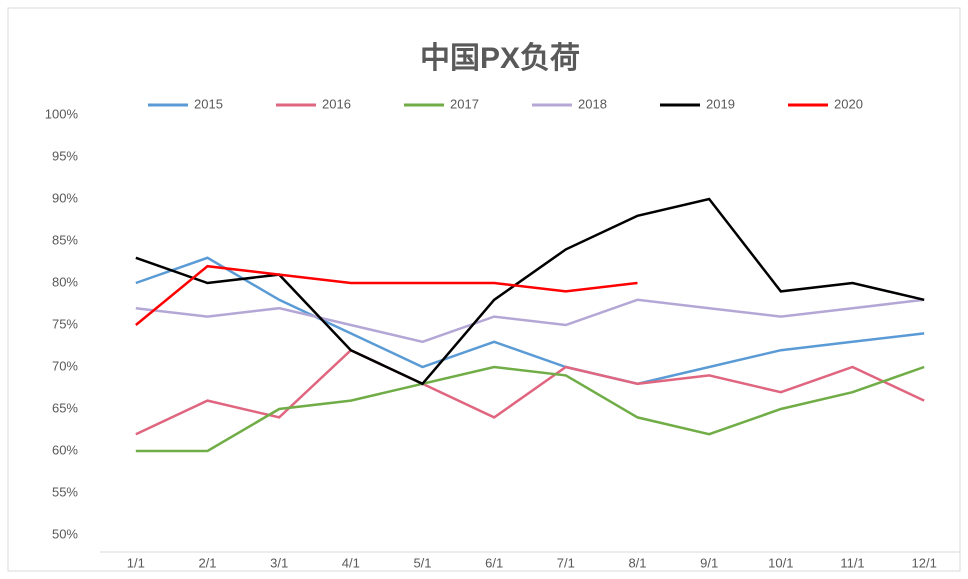  What do you see at coordinates (852, 562) in the screenshot?
I see `x-tick-label: 11/1` at bounding box center [852, 562].